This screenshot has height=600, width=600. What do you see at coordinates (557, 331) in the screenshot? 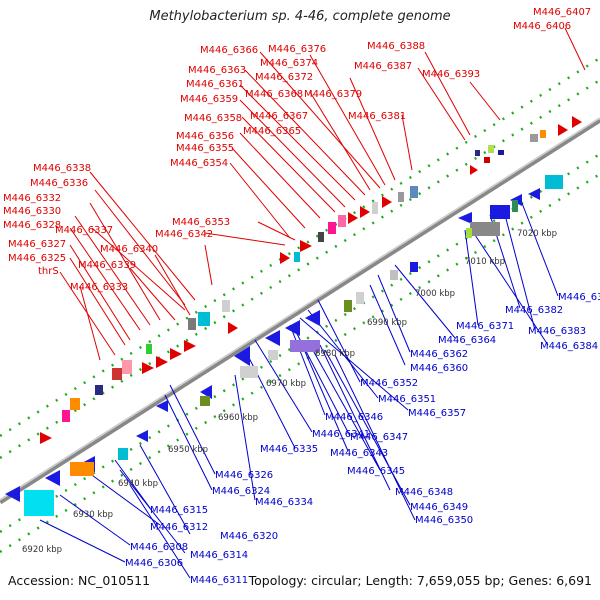
I see `gene-label: M446_6383` at bounding box center [557, 331].